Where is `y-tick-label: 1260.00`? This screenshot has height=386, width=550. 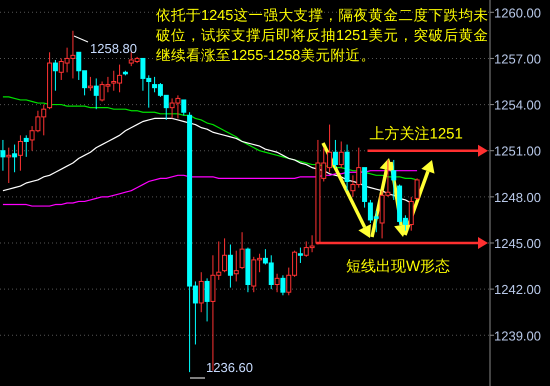 y-tick-label: 1260.00 is located at coordinates (517, 12).